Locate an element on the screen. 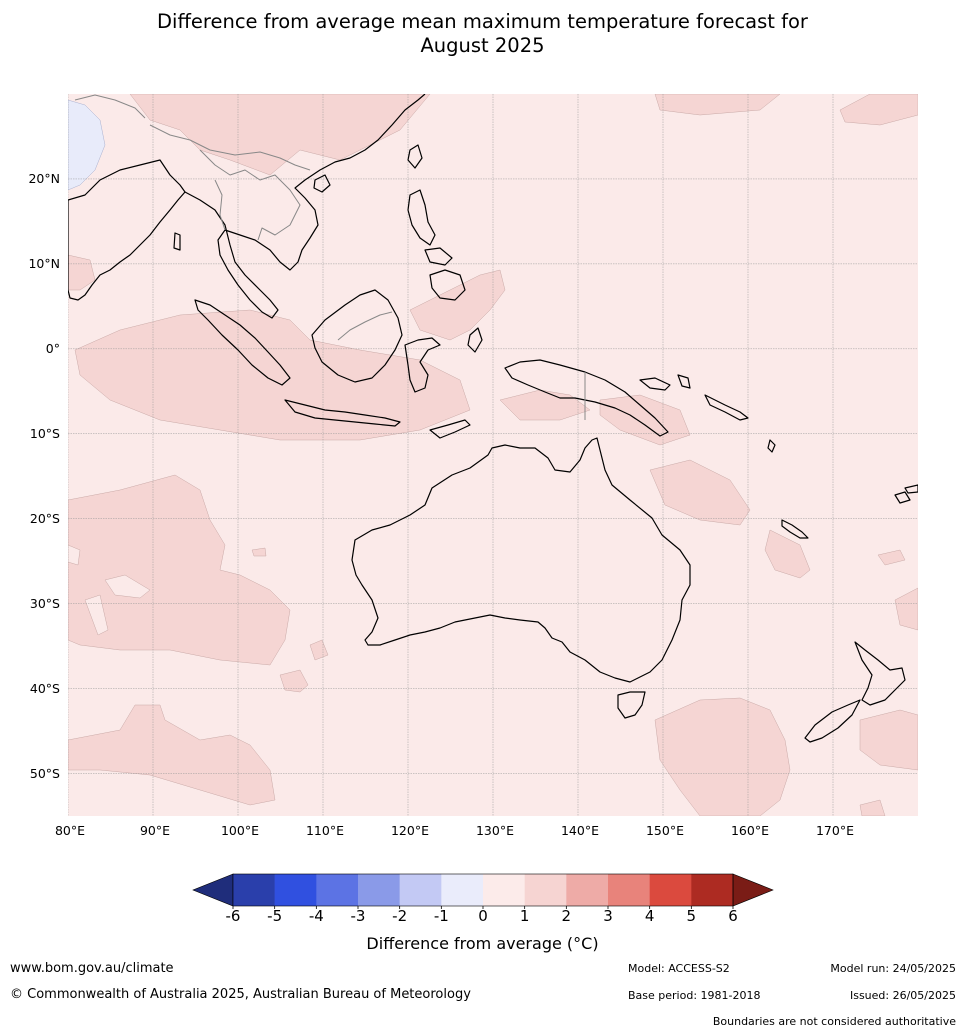 This screenshot has width=965, height=1035. warm-area-china is located at coordinates (280, 135).